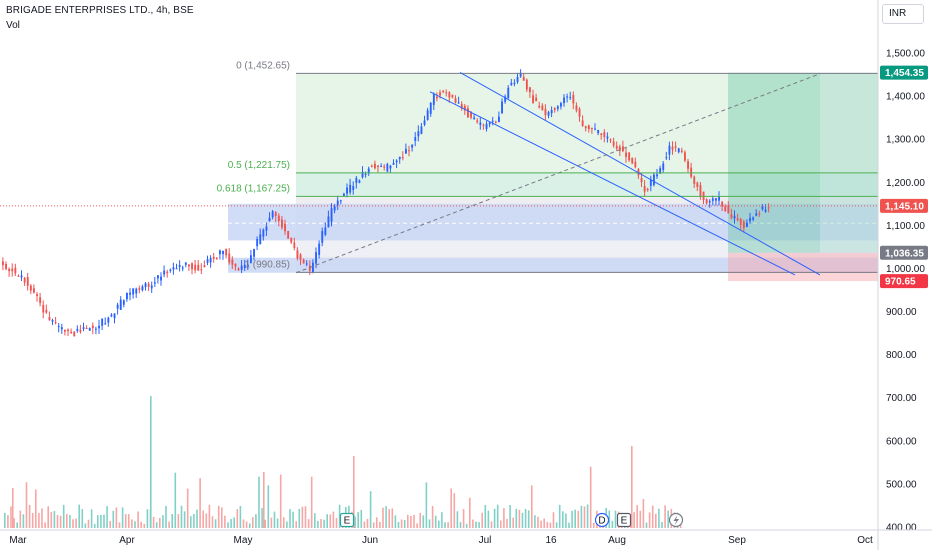 This screenshot has width=932, height=550. I want to click on event-marker-label: E, so click(624, 521).